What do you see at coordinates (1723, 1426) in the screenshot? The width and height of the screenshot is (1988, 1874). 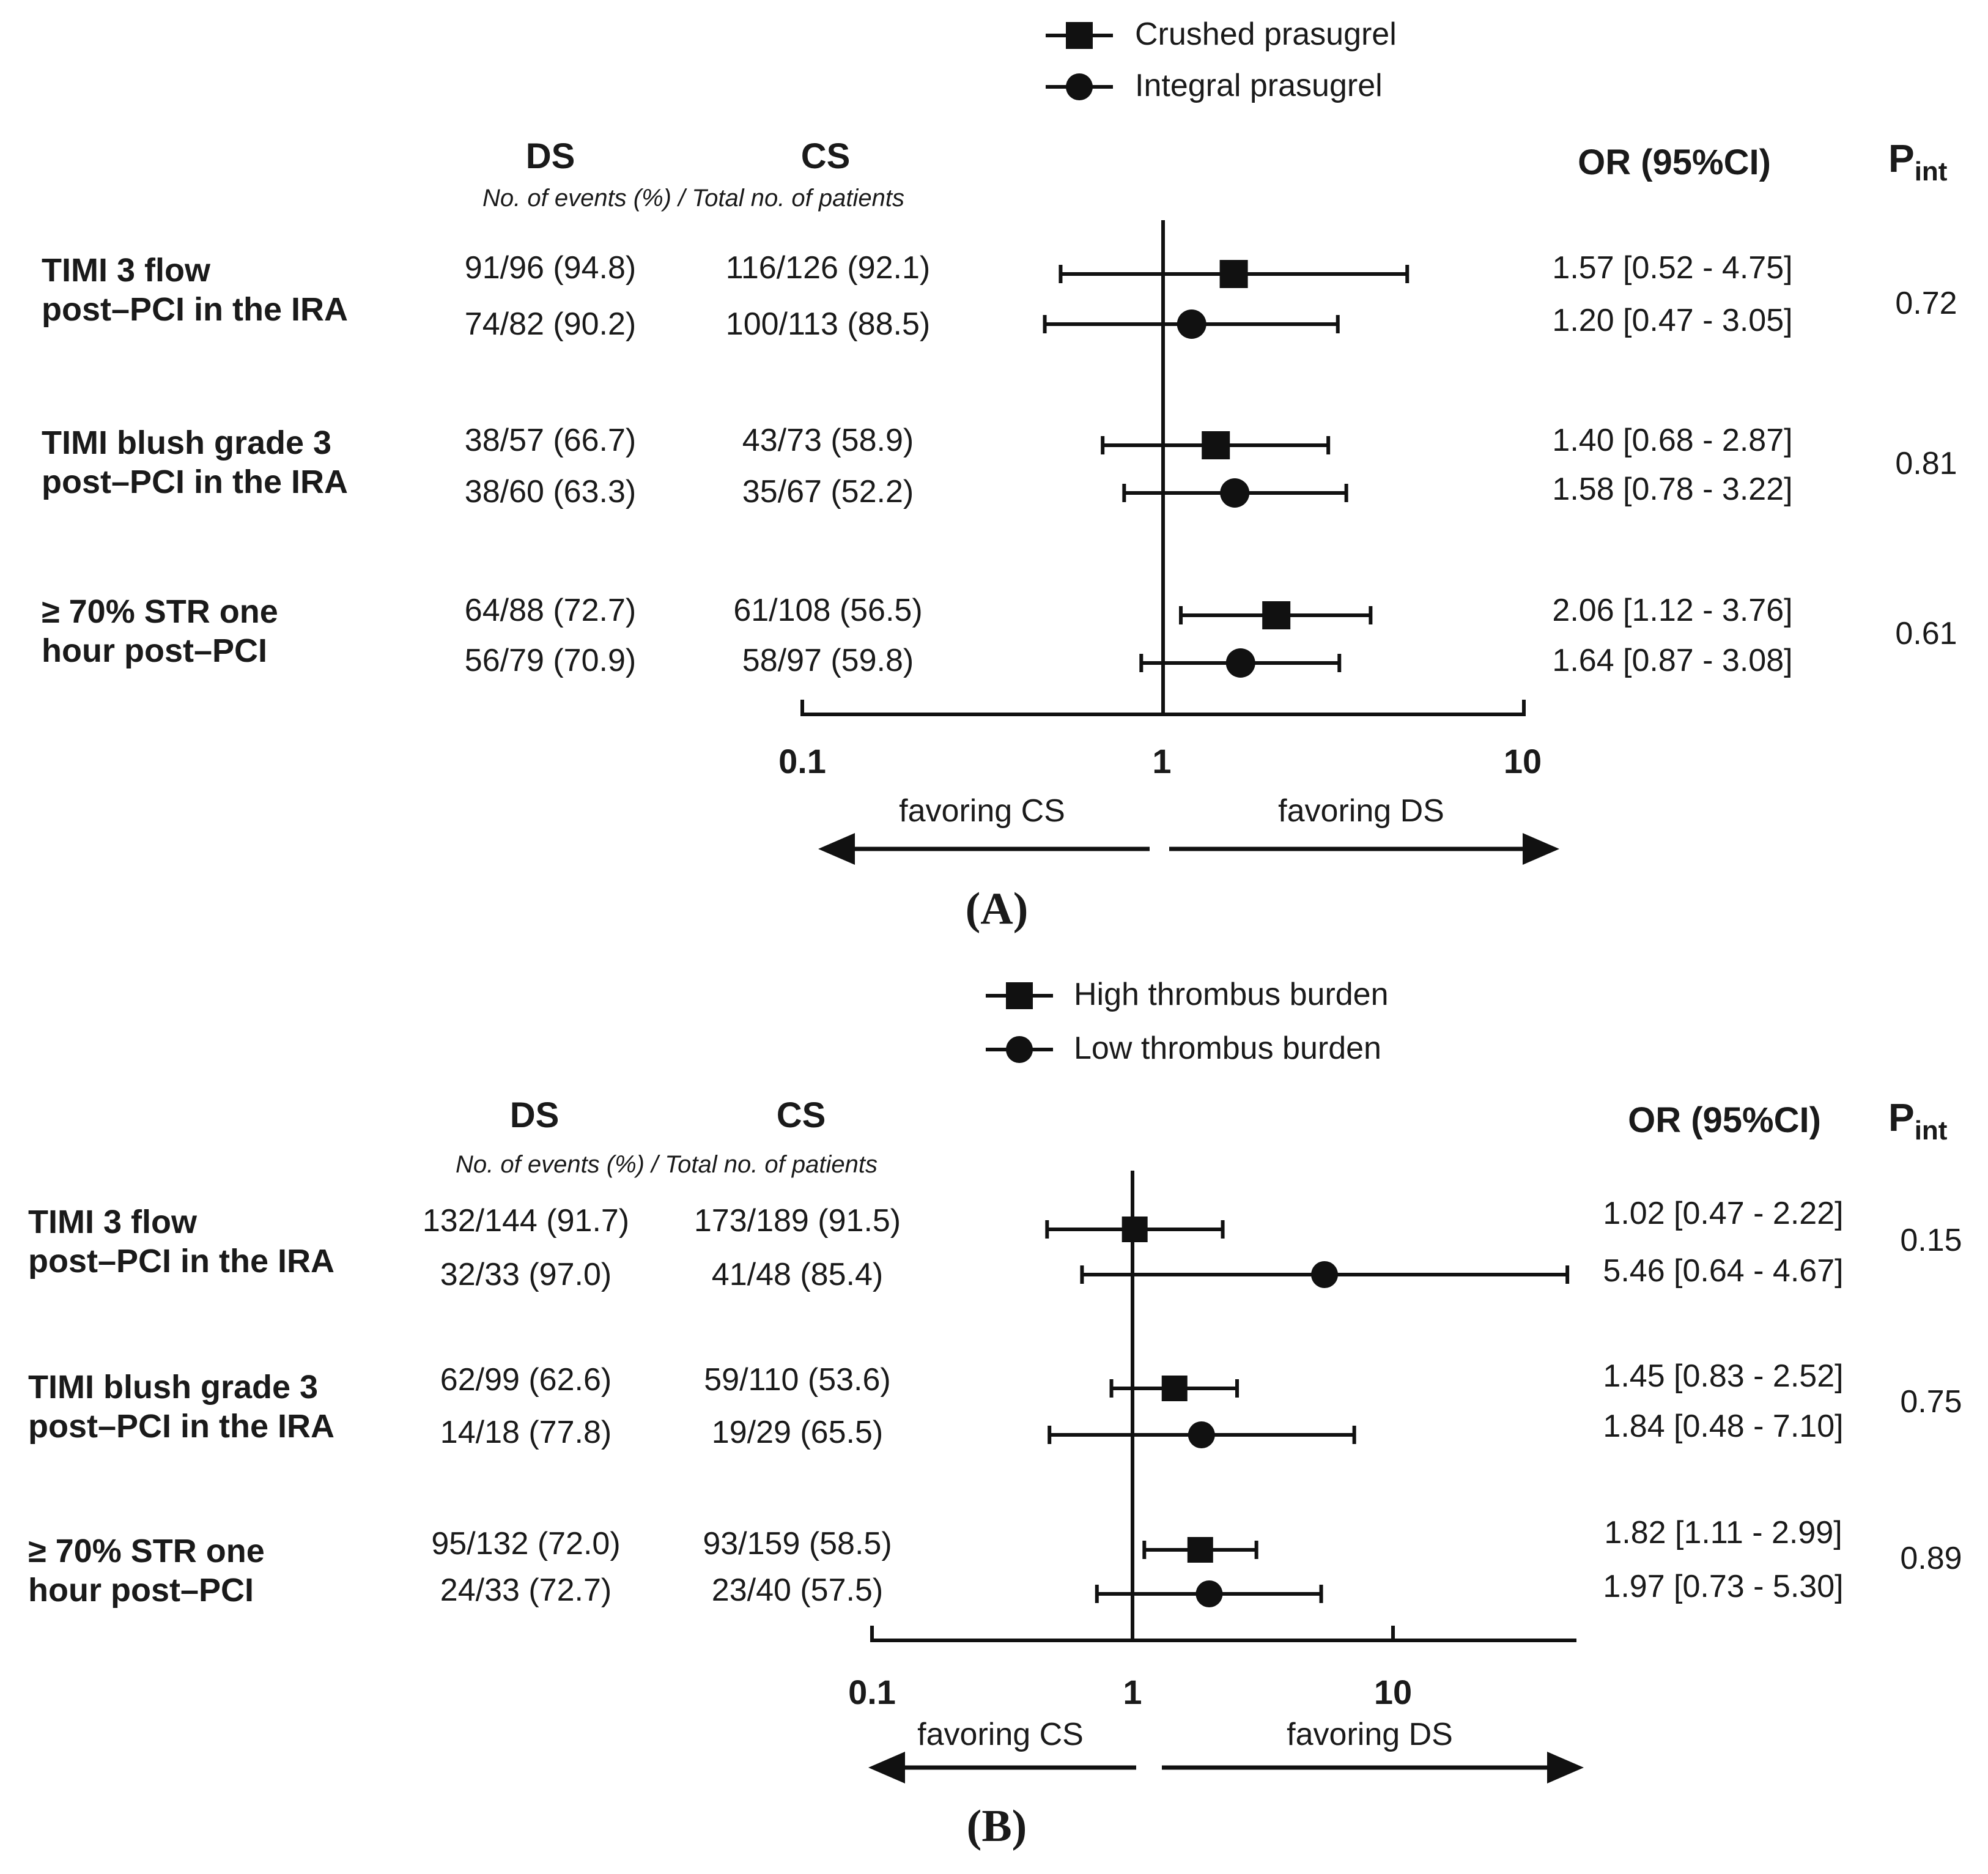 I see `or-cell: 1.84 [0.48 - 7.10]` at bounding box center [1723, 1426].